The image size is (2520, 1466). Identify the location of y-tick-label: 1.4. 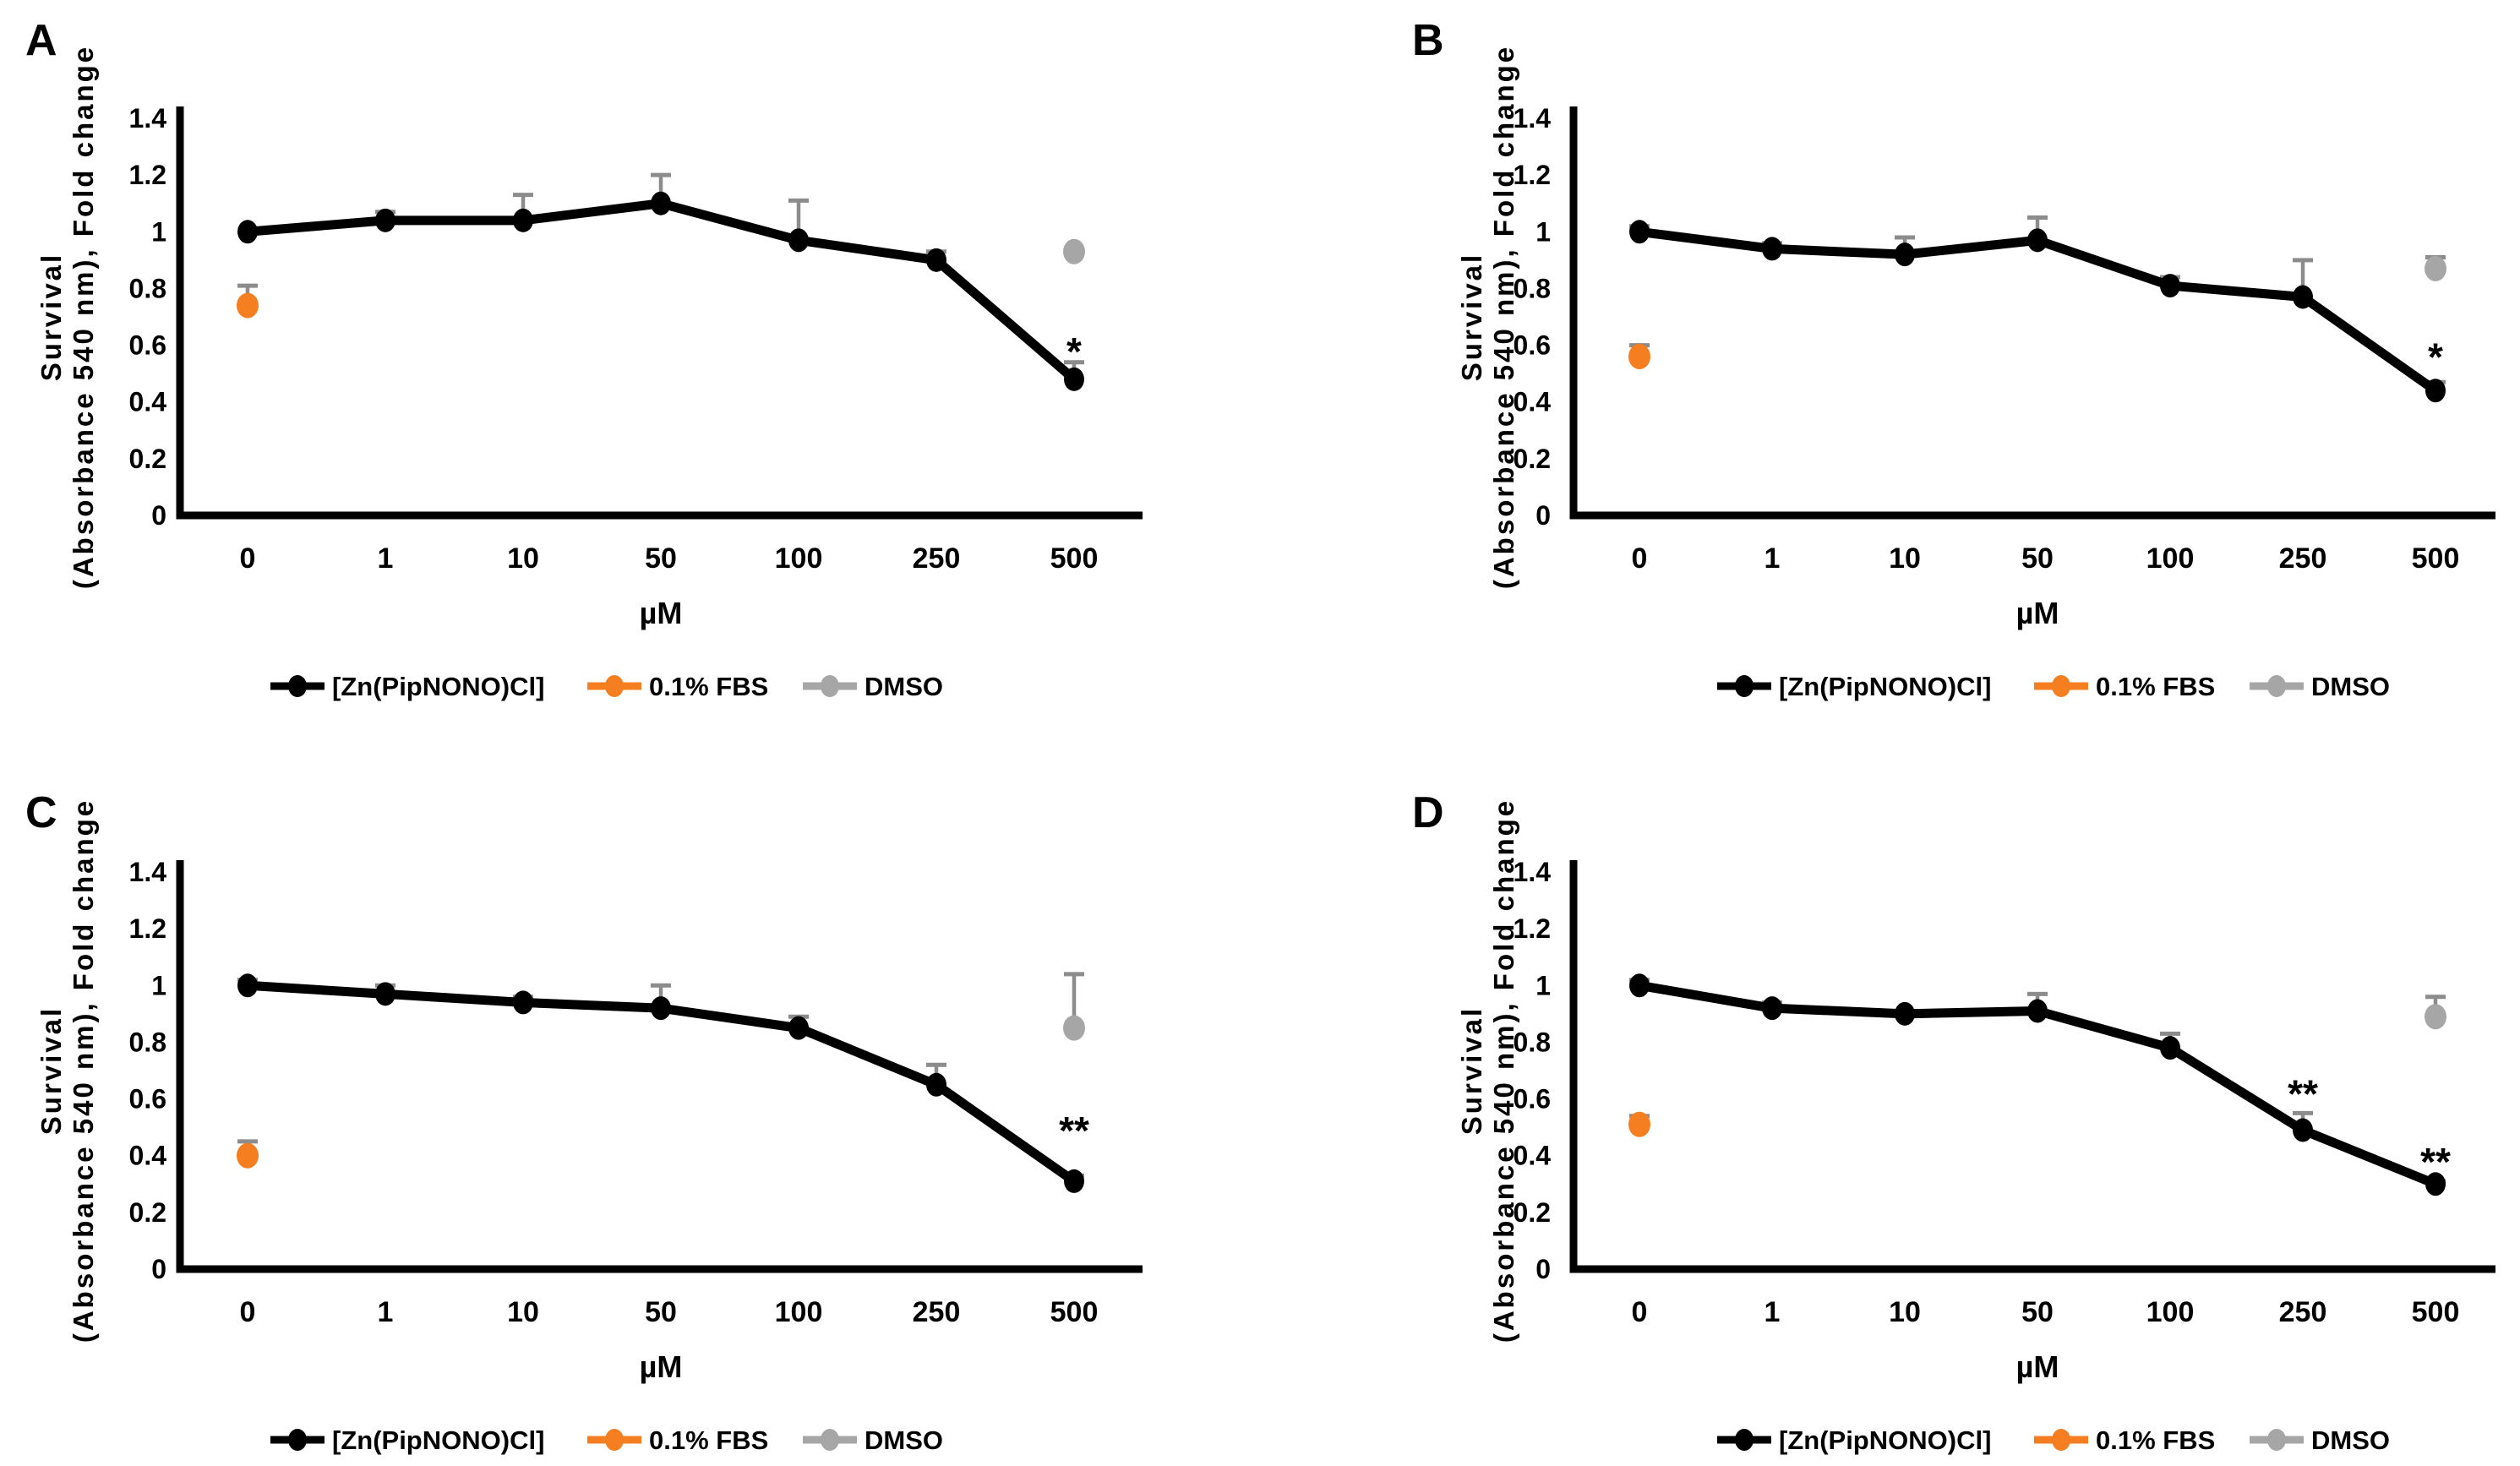
(1533, 118).